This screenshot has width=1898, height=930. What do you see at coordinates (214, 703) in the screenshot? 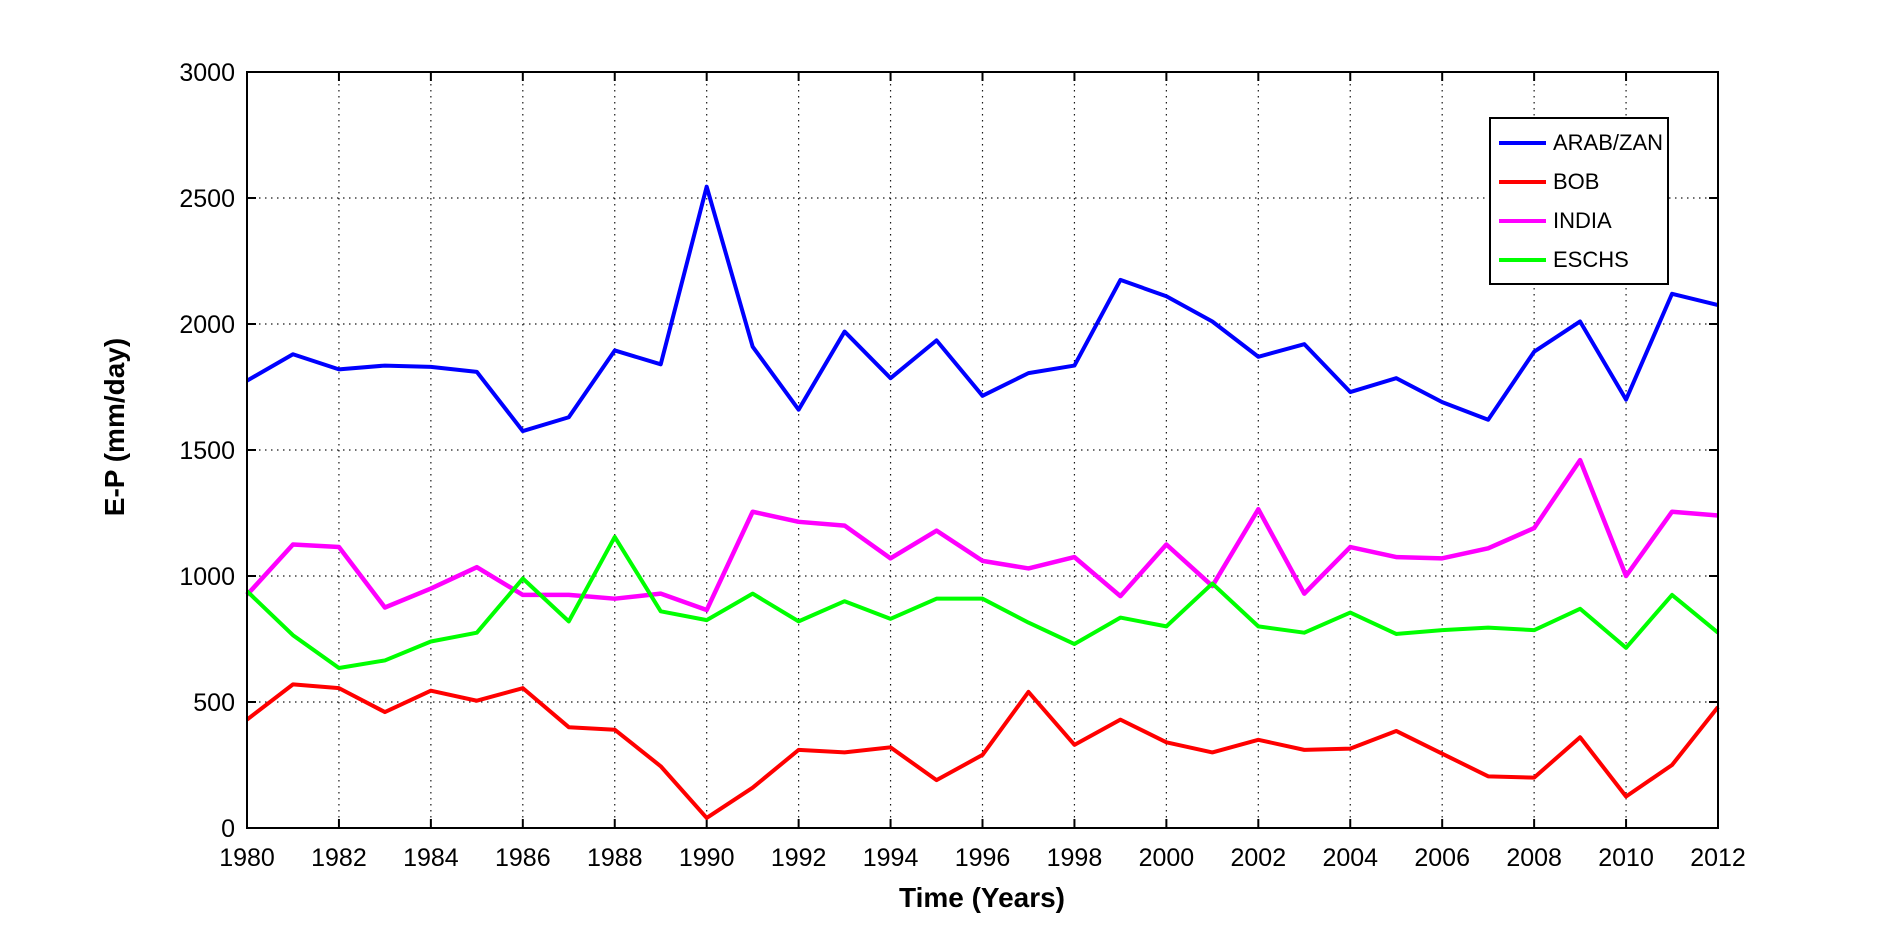
I see `y-tick-label: 500` at bounding box center [214, 703].